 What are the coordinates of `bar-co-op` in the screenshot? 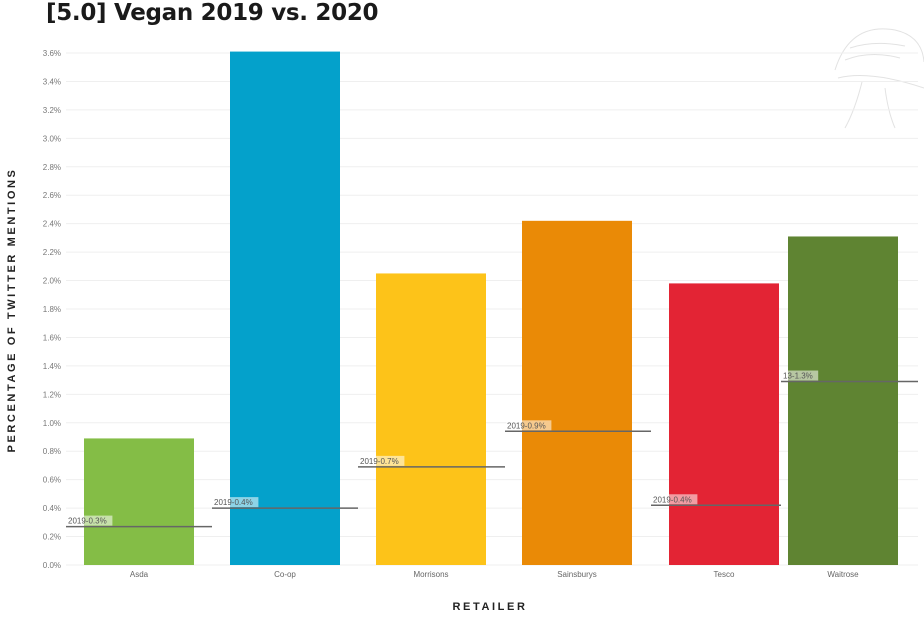 It's located at (285, 308).